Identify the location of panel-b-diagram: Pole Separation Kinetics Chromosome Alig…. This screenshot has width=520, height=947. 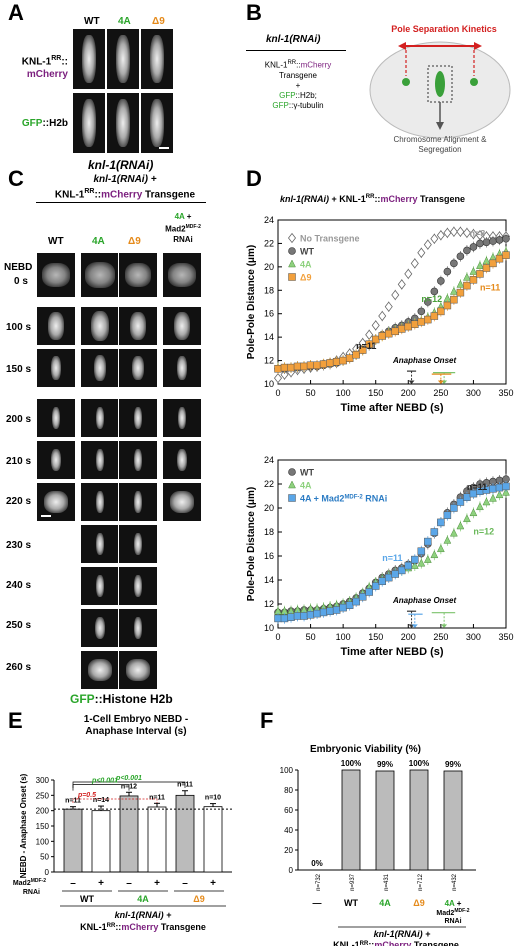
(440, 89).